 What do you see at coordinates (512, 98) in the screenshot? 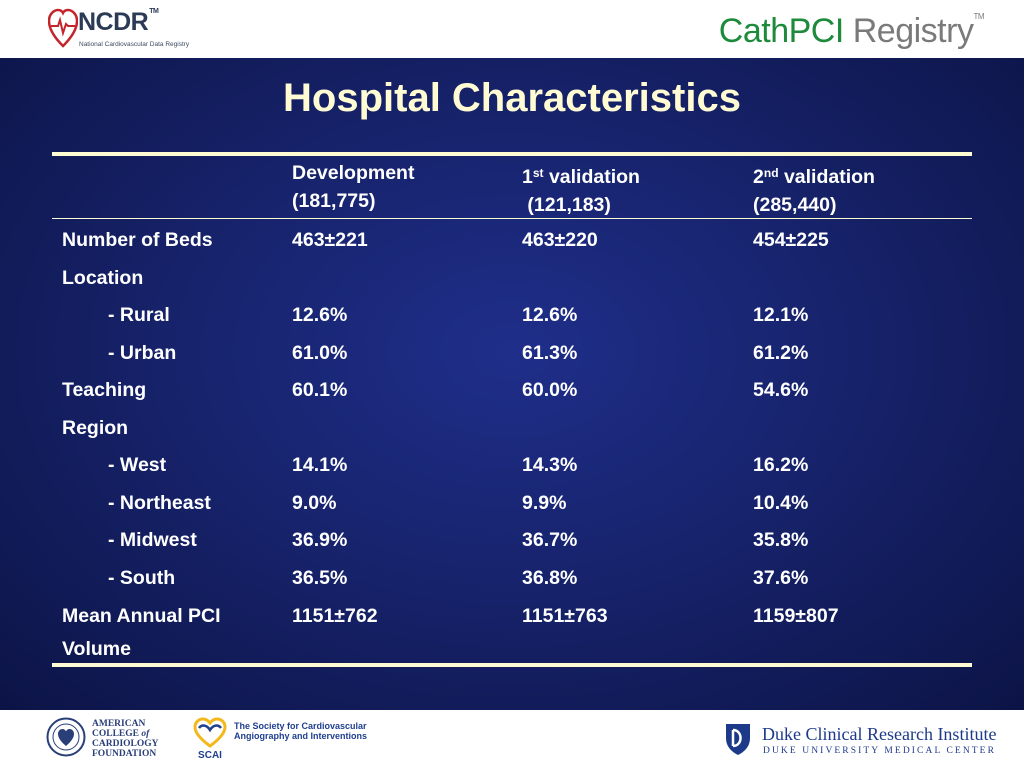
I see `slide-title: Hospital Characteristics` at bounding box center [512, 98].